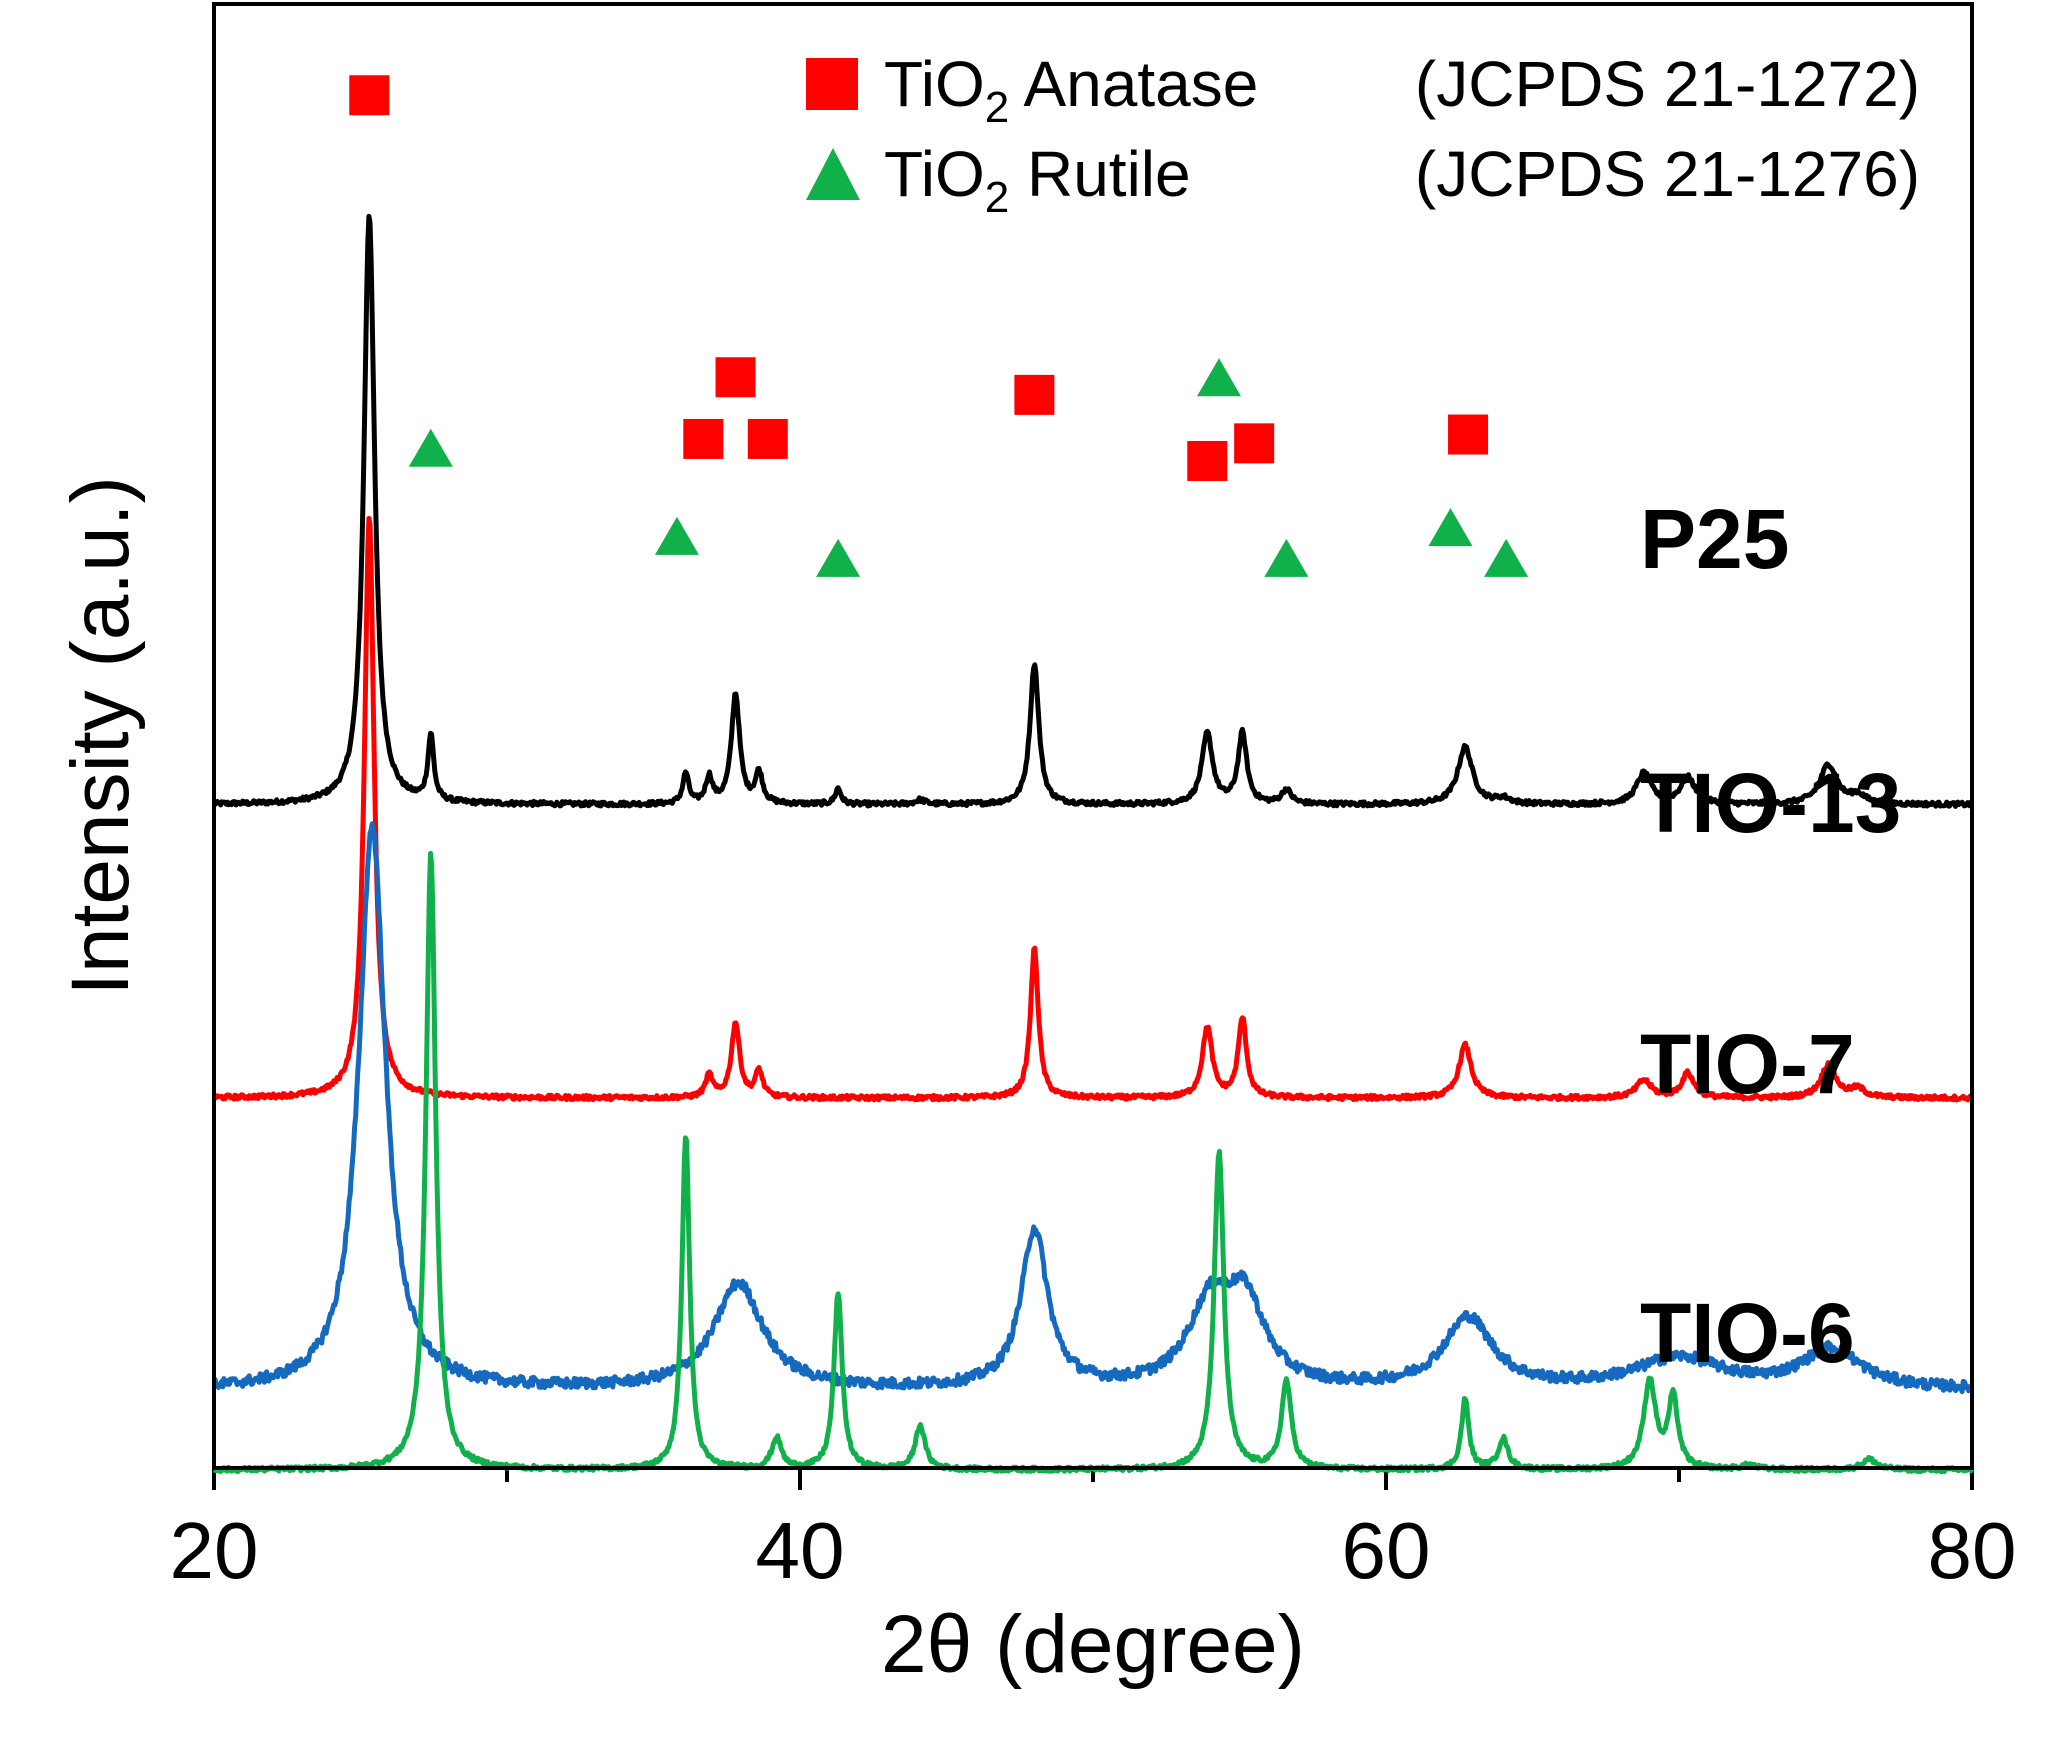 This screenshot has width=2067, height=1741. I want to click on y-axis-title: Intensity (a.u.), so click(100, 736).